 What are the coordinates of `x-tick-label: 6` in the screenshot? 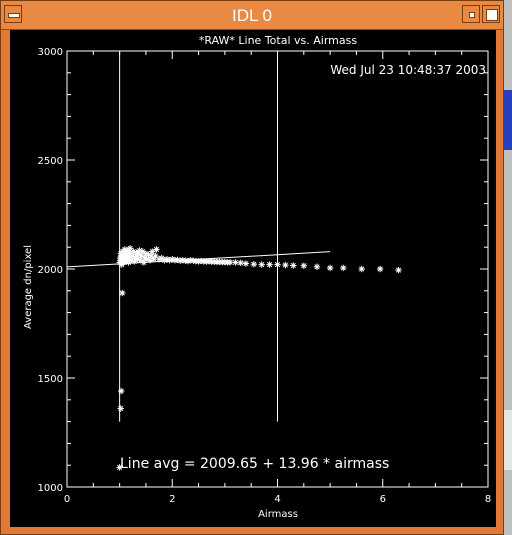 It's located at (383, 499).